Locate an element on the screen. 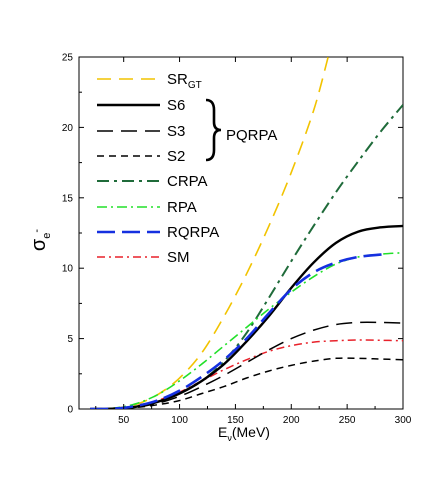 The image size is (436, 496). legend-label-main: S3 is located at coordinates (176, 131).